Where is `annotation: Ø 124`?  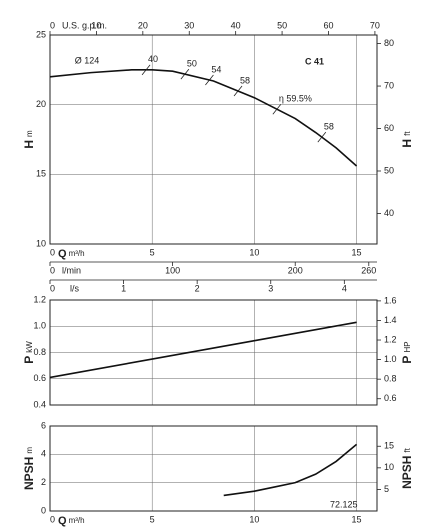 annotation: Ø 124 is located at coordinates (87, 61).